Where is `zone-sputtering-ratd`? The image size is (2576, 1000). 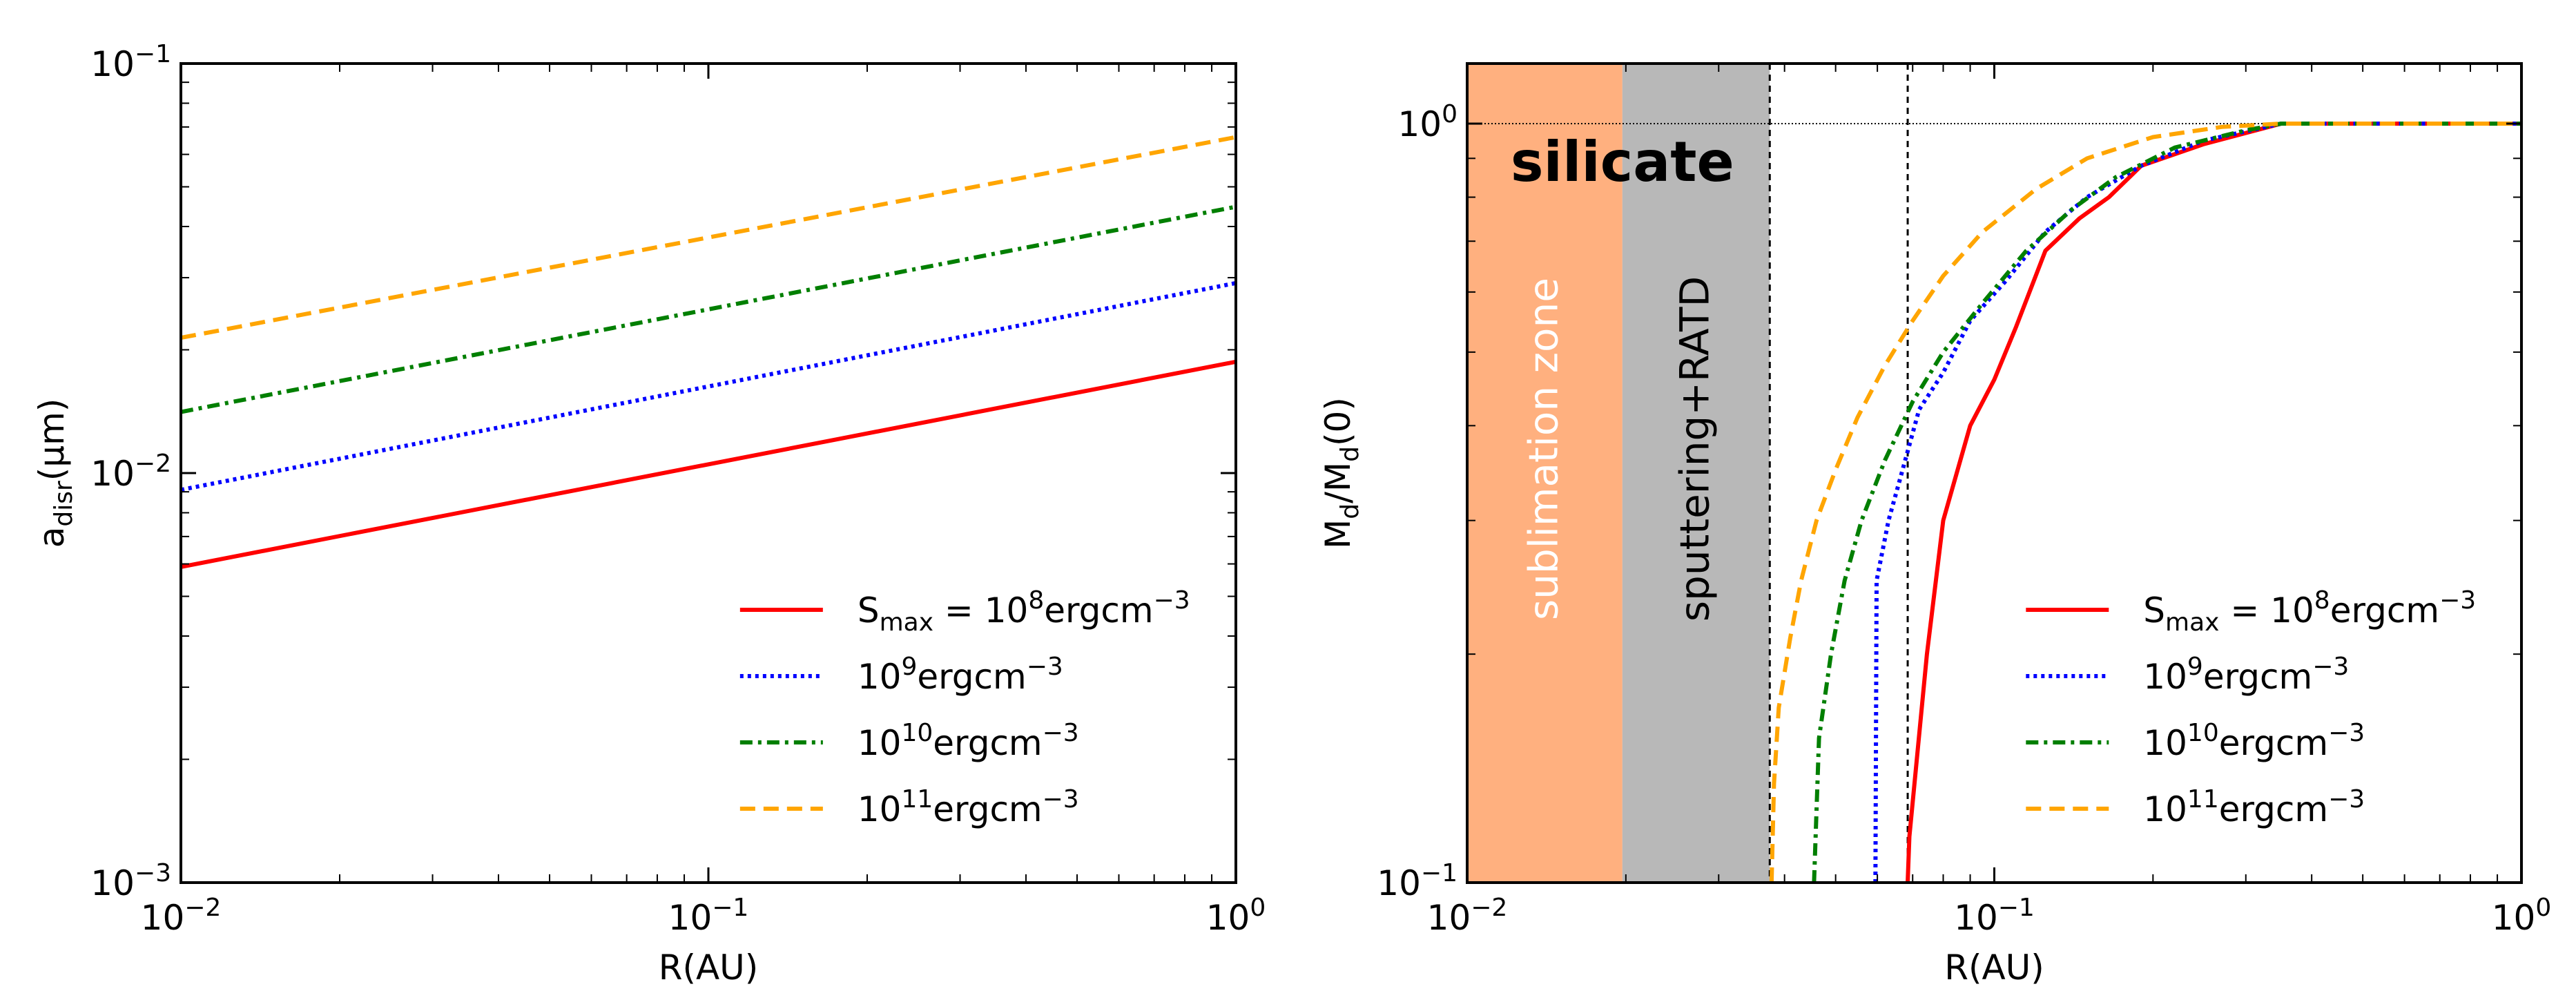 zone-sputtering-ratd is located at coordinates (1696, 473).